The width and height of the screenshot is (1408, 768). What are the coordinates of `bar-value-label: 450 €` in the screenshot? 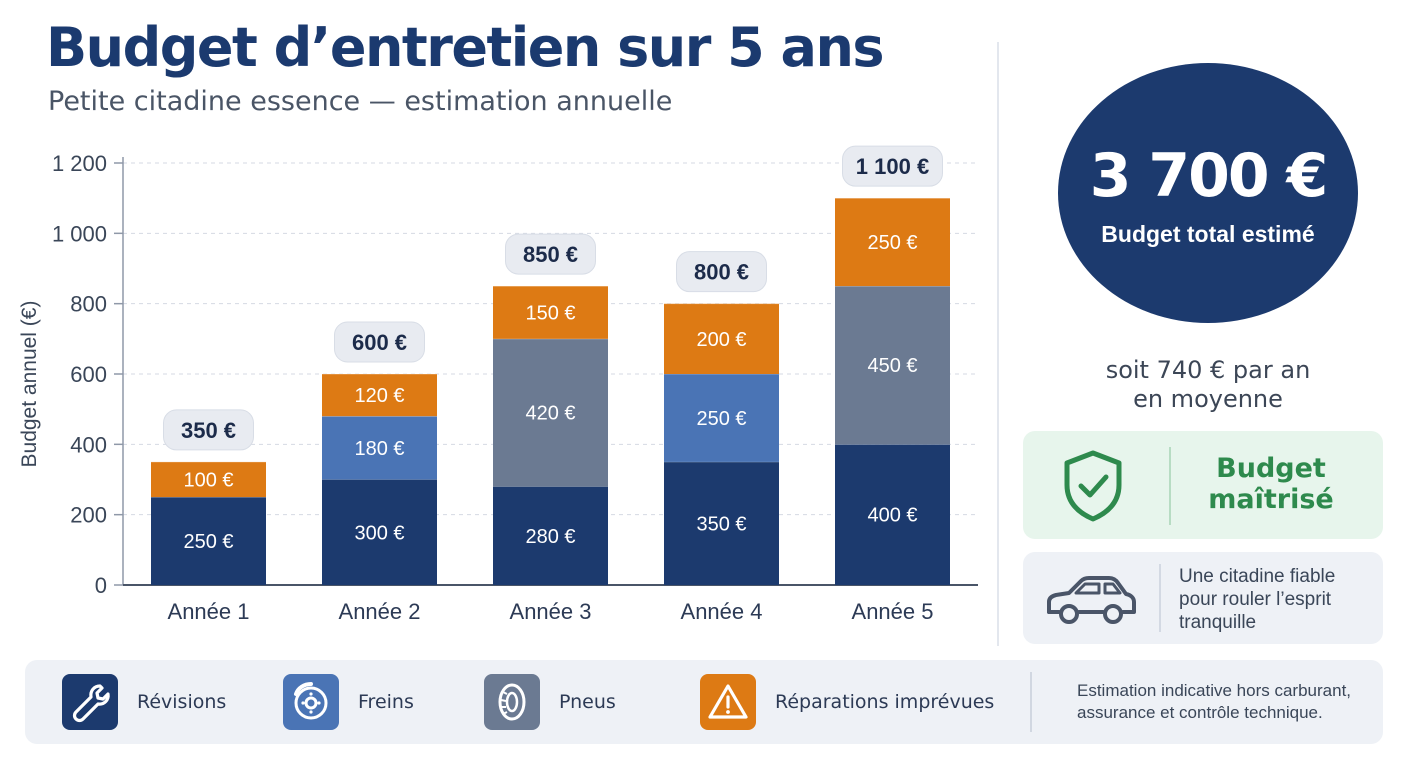 It's located at (892, 366).